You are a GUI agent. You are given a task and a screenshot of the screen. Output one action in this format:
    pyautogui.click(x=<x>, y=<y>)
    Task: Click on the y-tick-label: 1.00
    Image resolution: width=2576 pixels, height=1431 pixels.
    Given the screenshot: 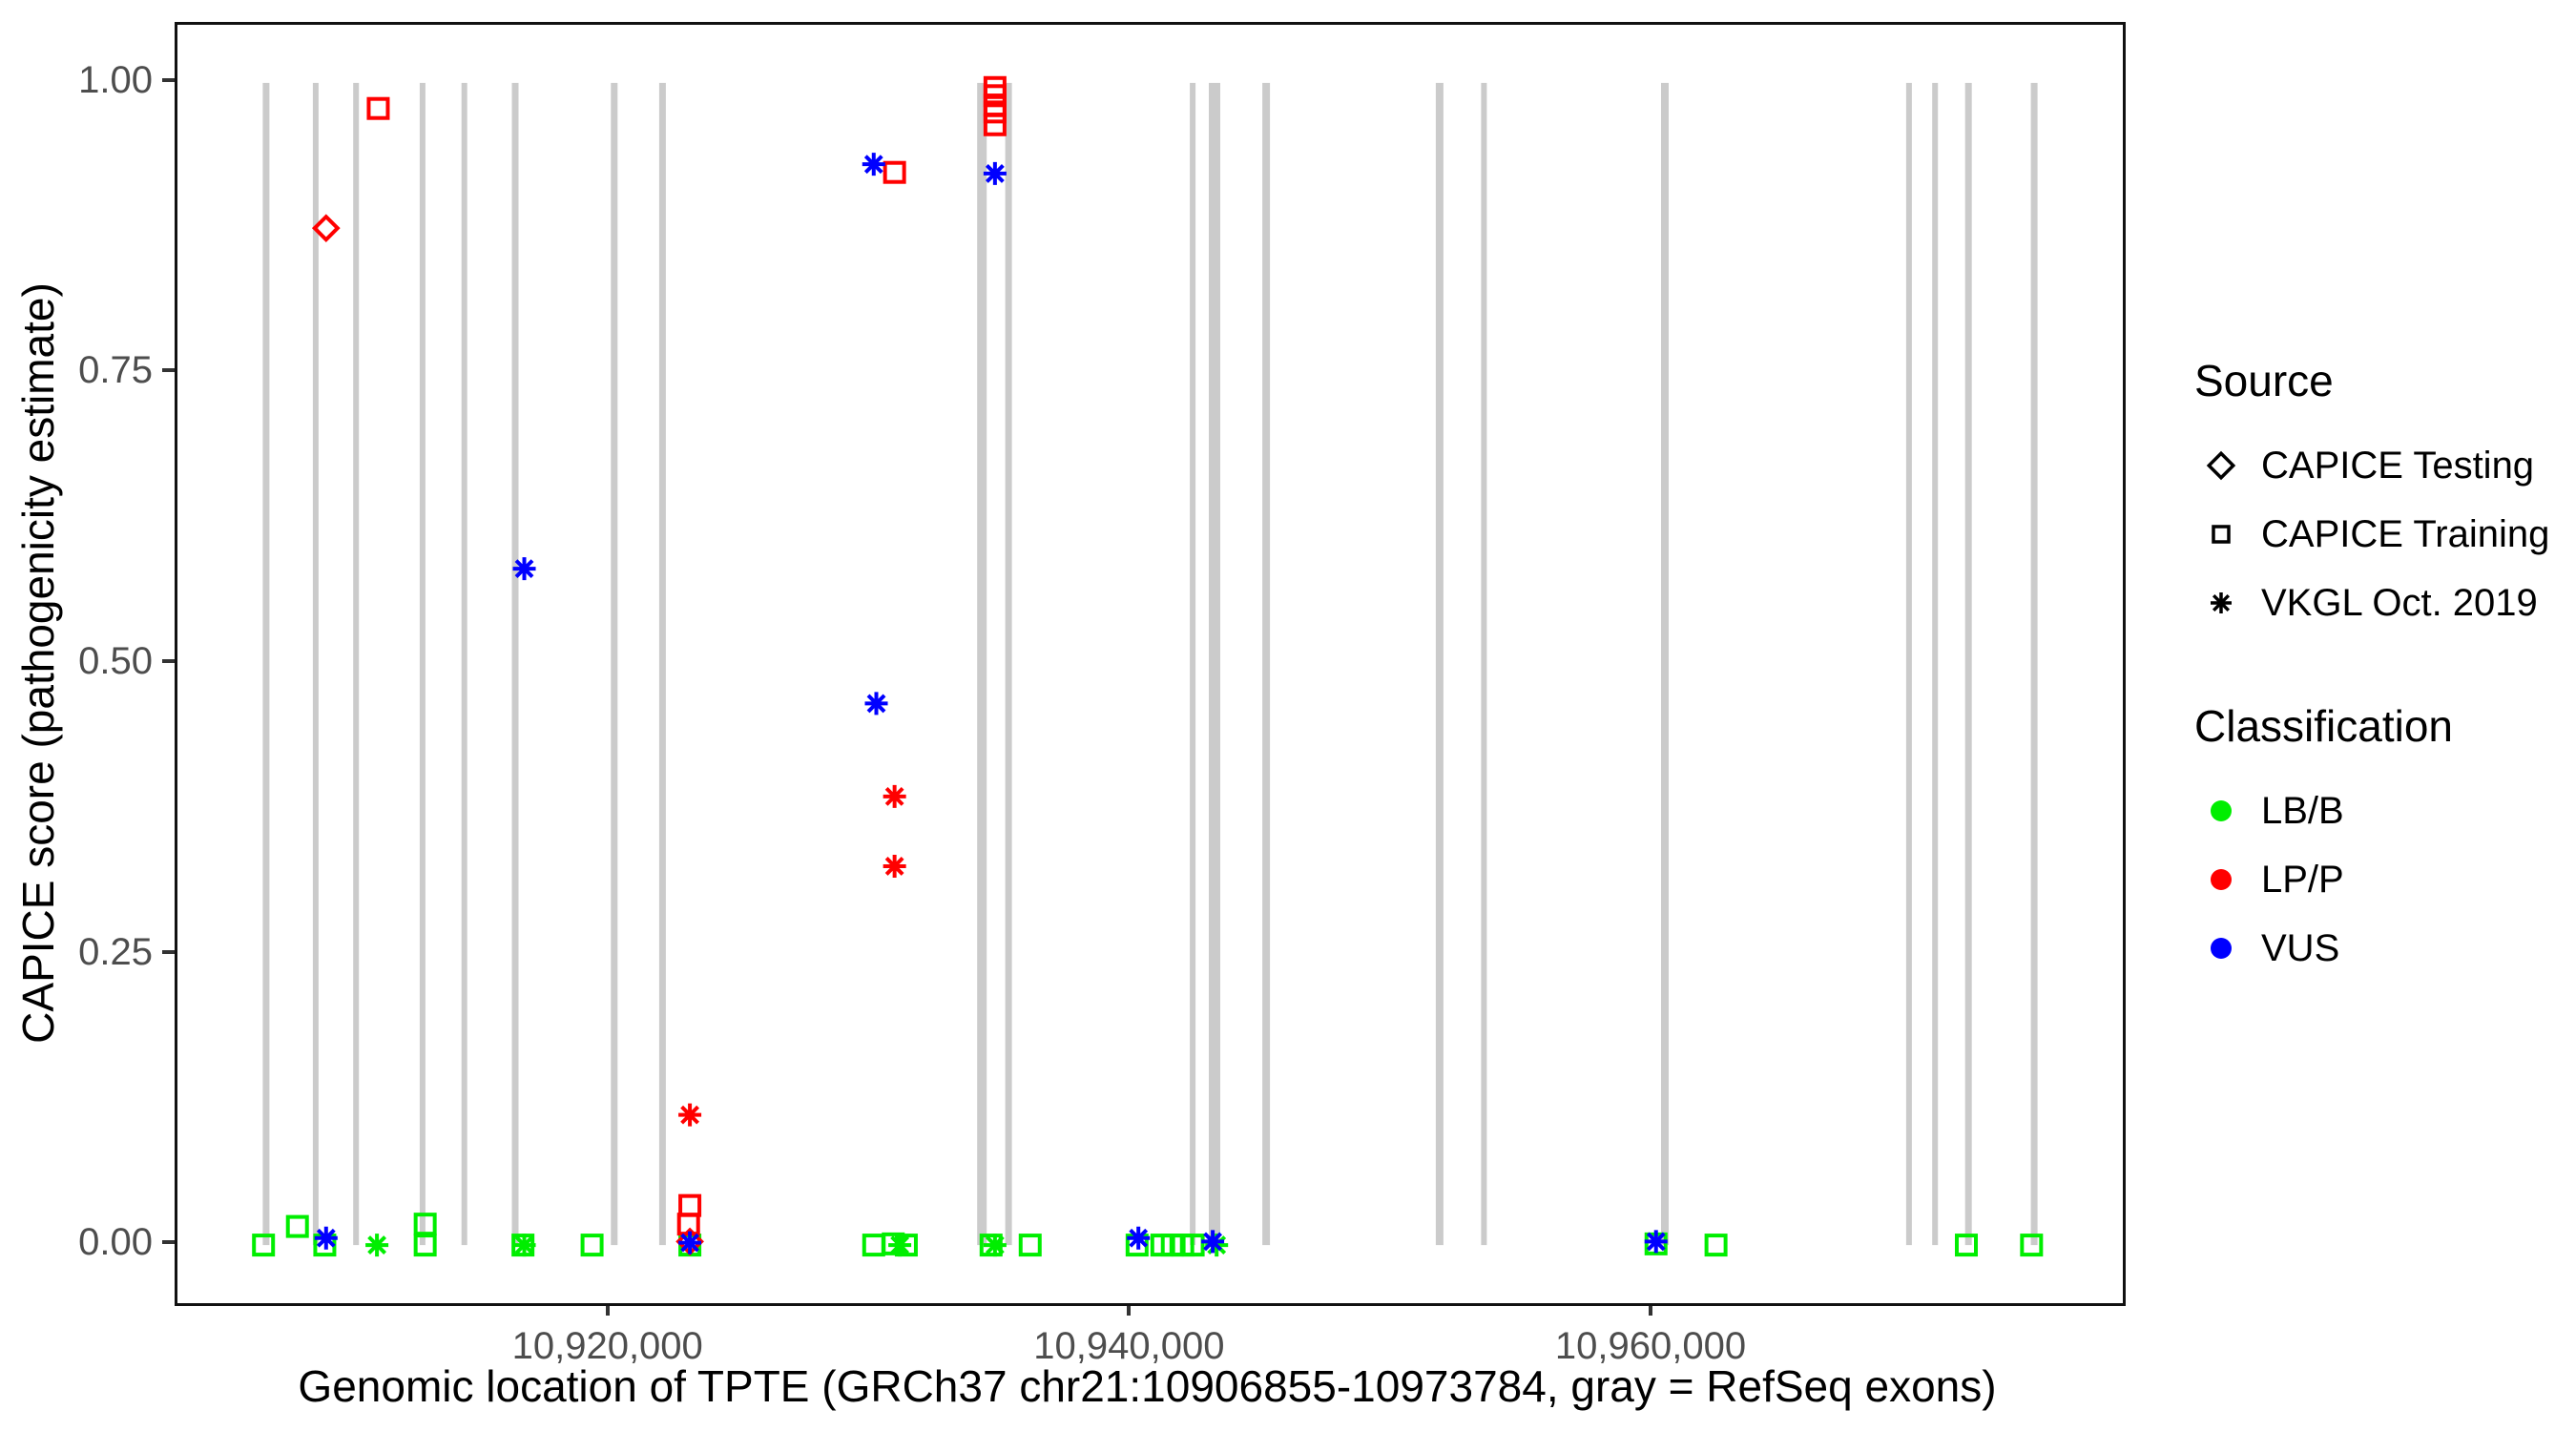 What is the action you would take?
    pyautogui.click(x=115, y=79)
    